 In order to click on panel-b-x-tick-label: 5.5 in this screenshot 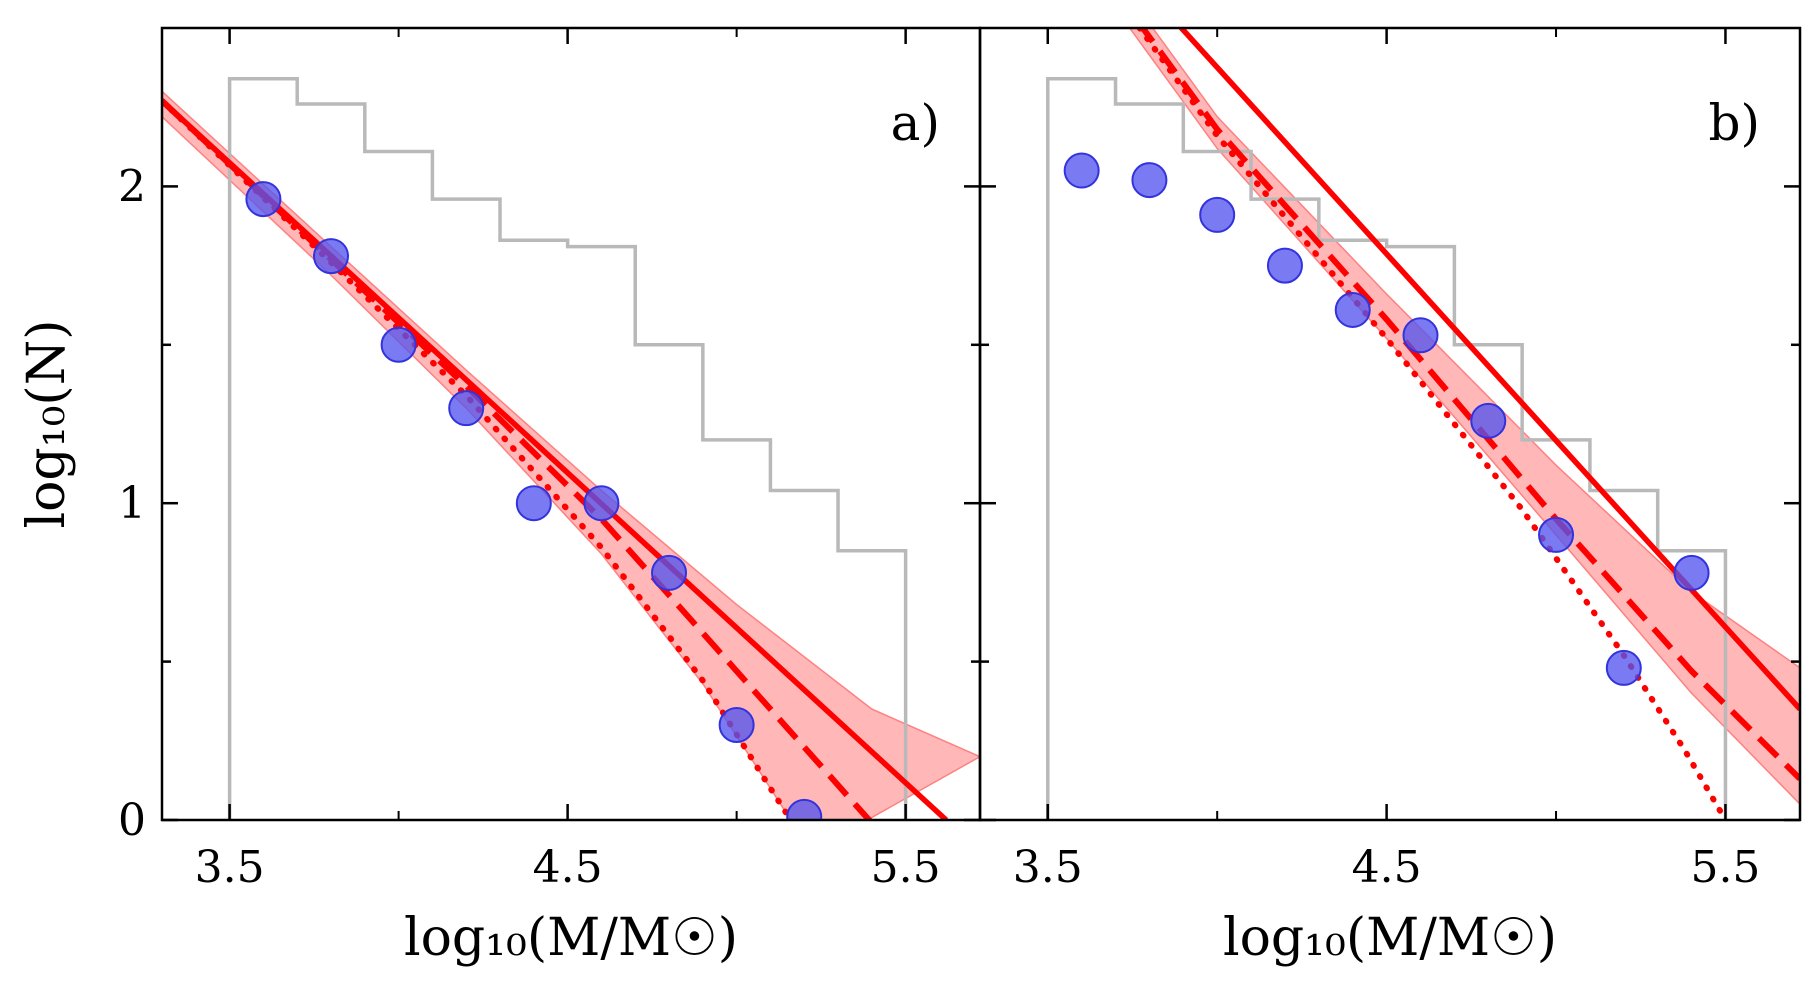, I will do `click(1725, 867)`.